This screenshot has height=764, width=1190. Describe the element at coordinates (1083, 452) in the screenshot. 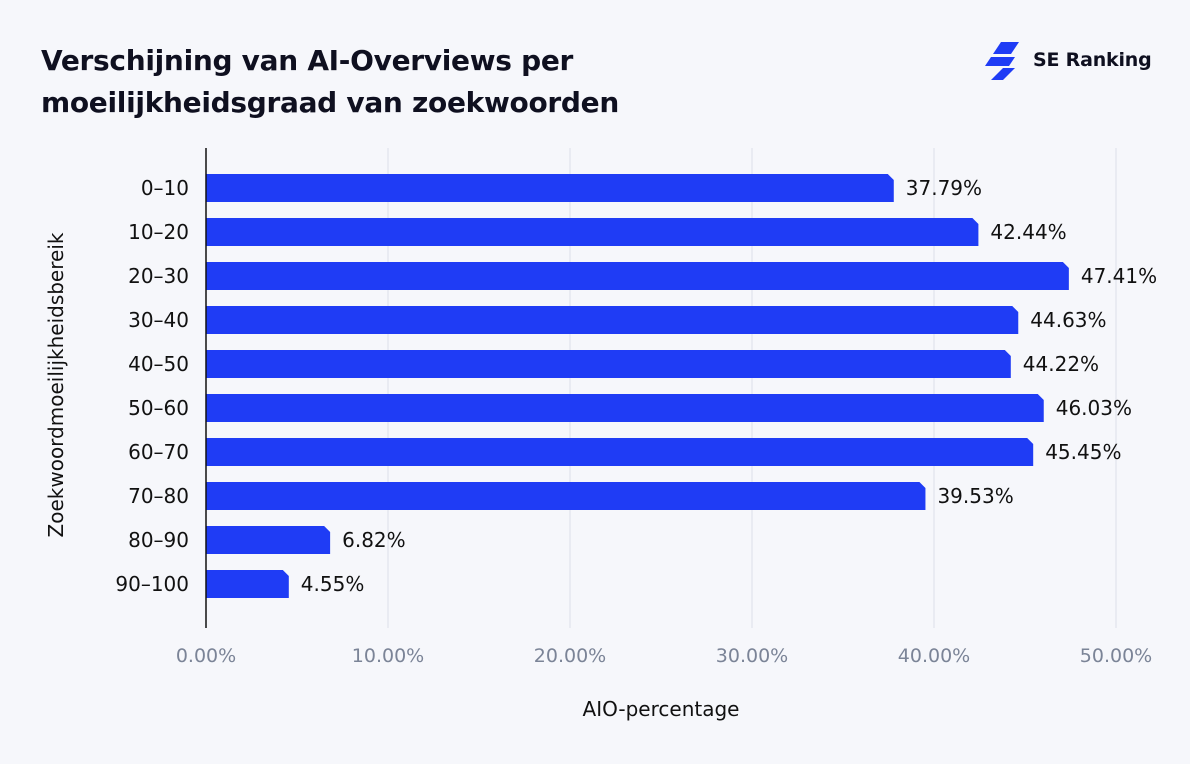

I see `data-label: 45.45%` at that location.